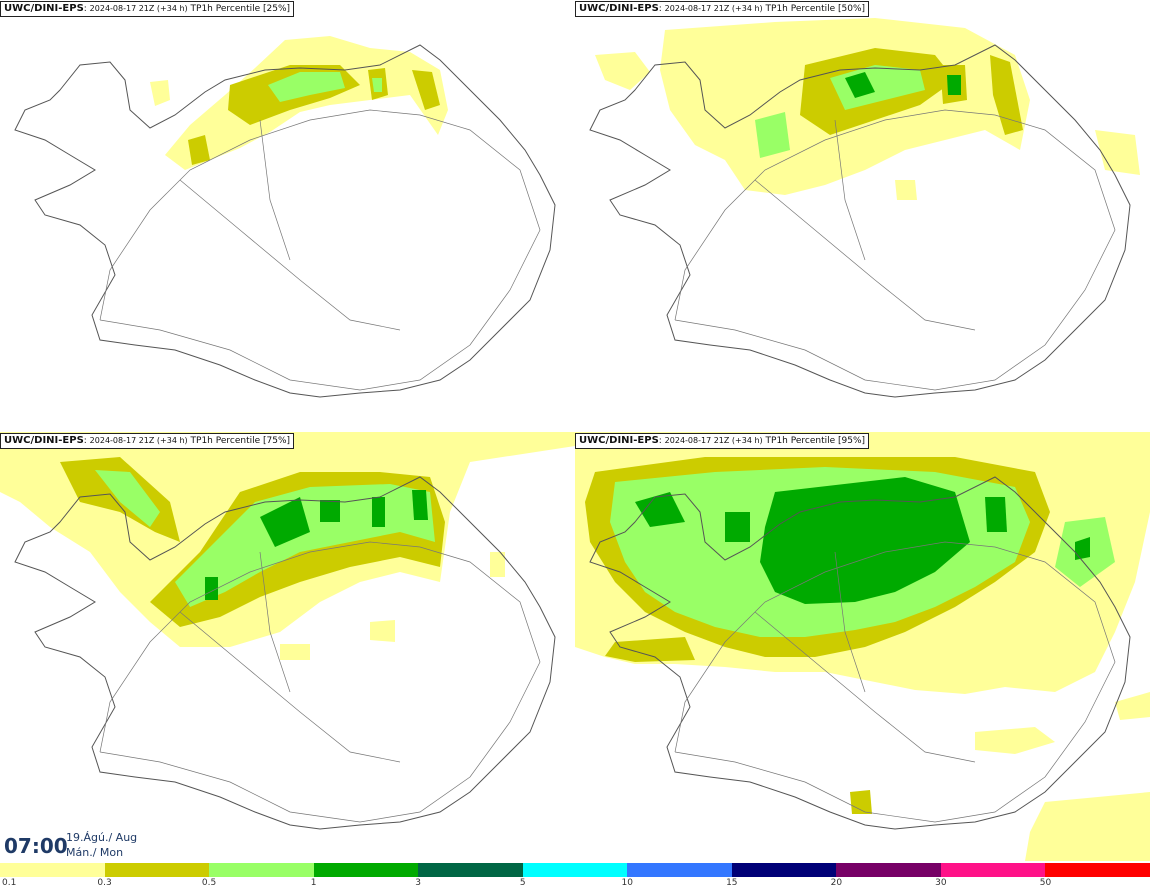 The image size is (1150, 891). What do you see at coordinates (9, 883) in the screenshot?
I see `legend-tick-label: 0.1` at bounding box center [9, 883].